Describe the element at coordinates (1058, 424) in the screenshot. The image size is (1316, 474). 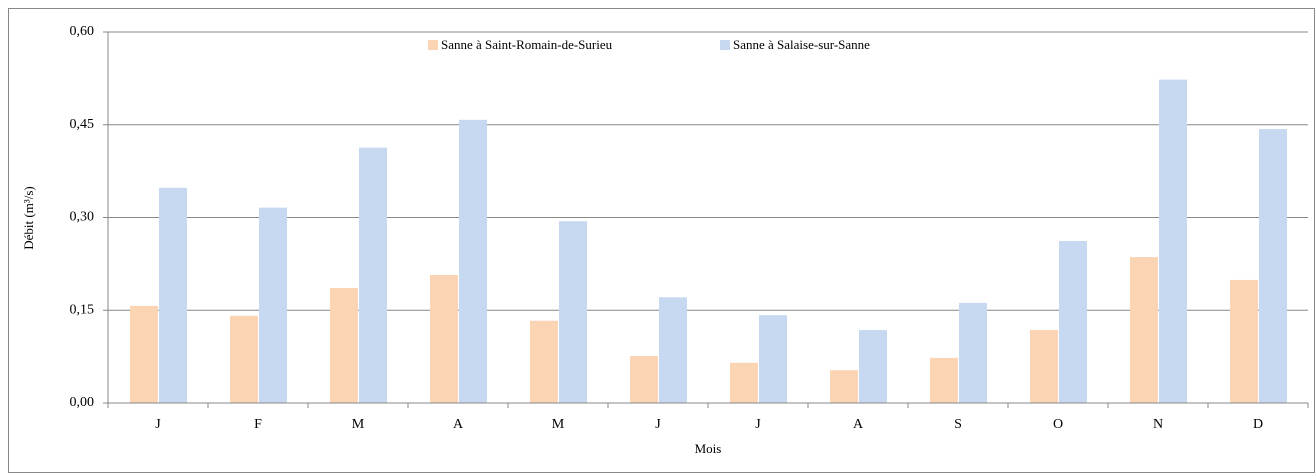
I see `x-tick-label: O` at that location.